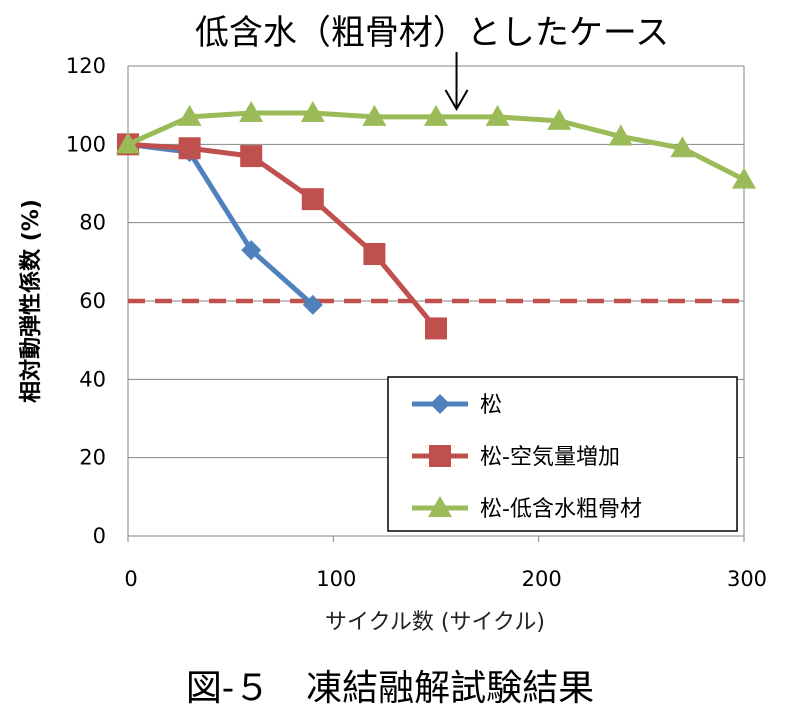  What do you see at coordinates (561, 509) in the screenshot?
I see `legend-label: 松-低含水粗骨材` at bounding box center [561, 509].